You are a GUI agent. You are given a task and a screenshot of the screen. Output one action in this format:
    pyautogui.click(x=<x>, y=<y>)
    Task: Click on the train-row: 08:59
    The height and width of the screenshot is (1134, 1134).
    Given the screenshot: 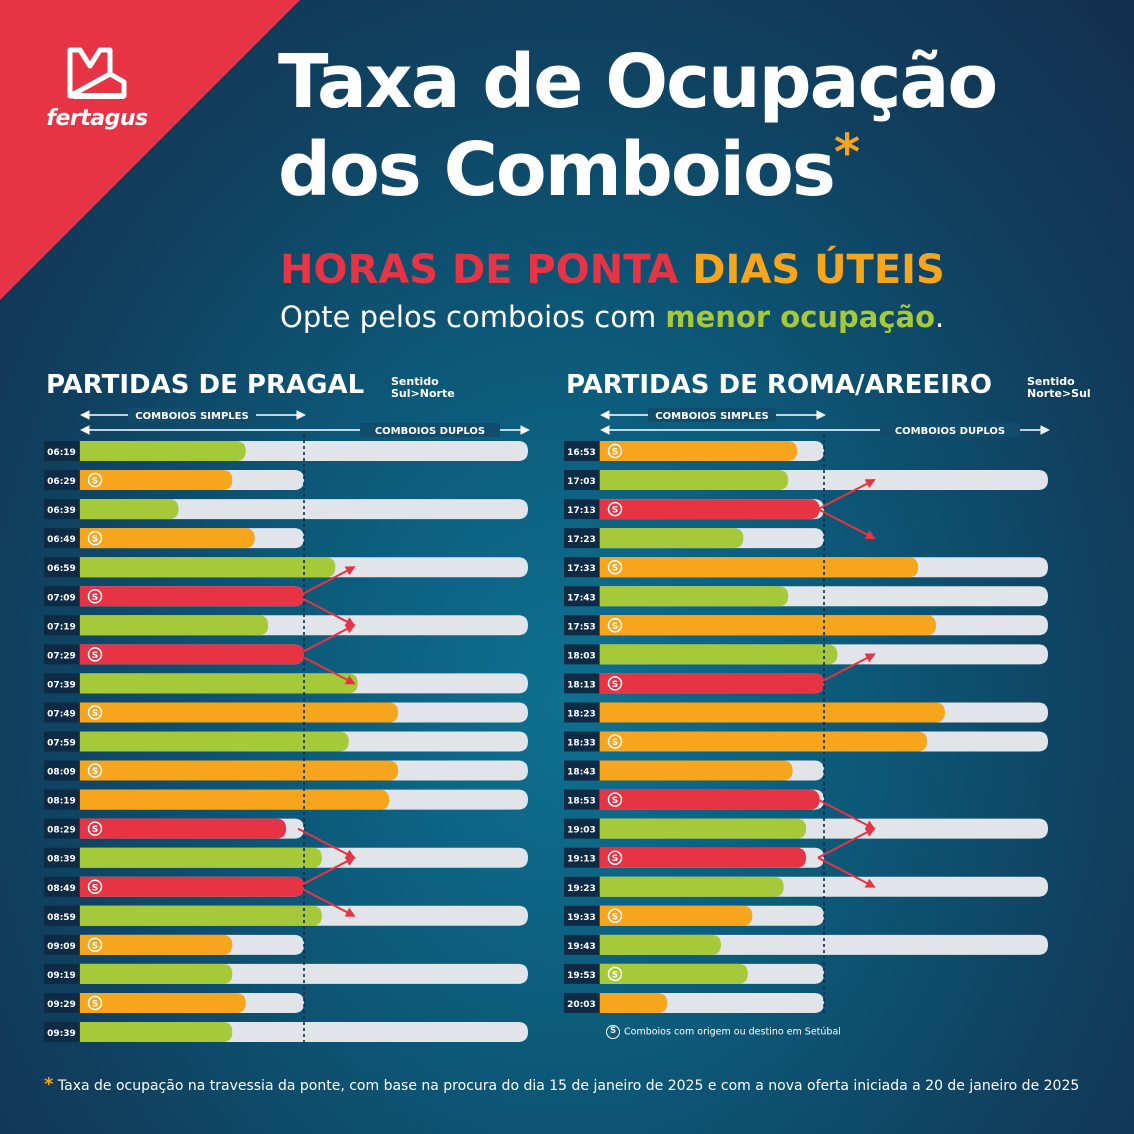 What is the action you would take?
    pyautogui.click(x=286, y=915)
    